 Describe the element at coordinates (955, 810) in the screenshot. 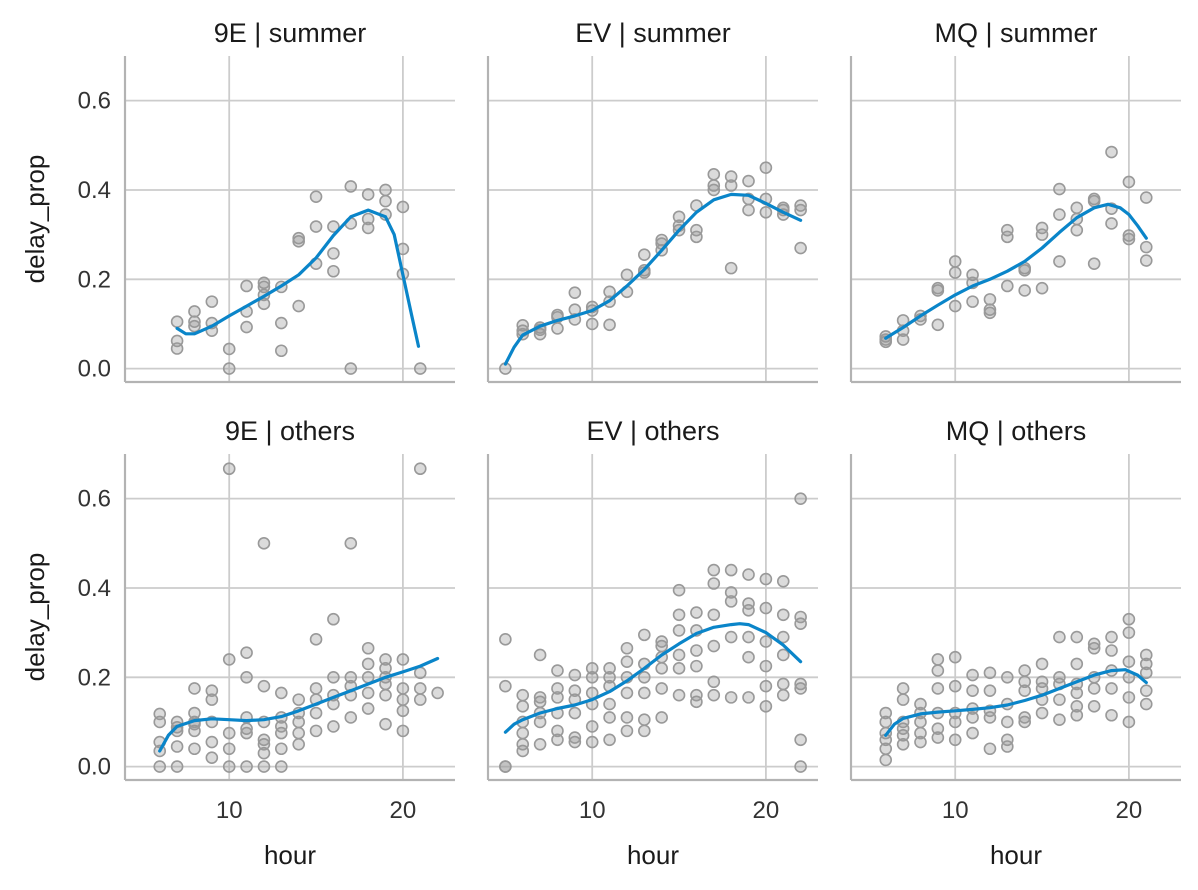

I see `x-tick-label: 10` at that location.